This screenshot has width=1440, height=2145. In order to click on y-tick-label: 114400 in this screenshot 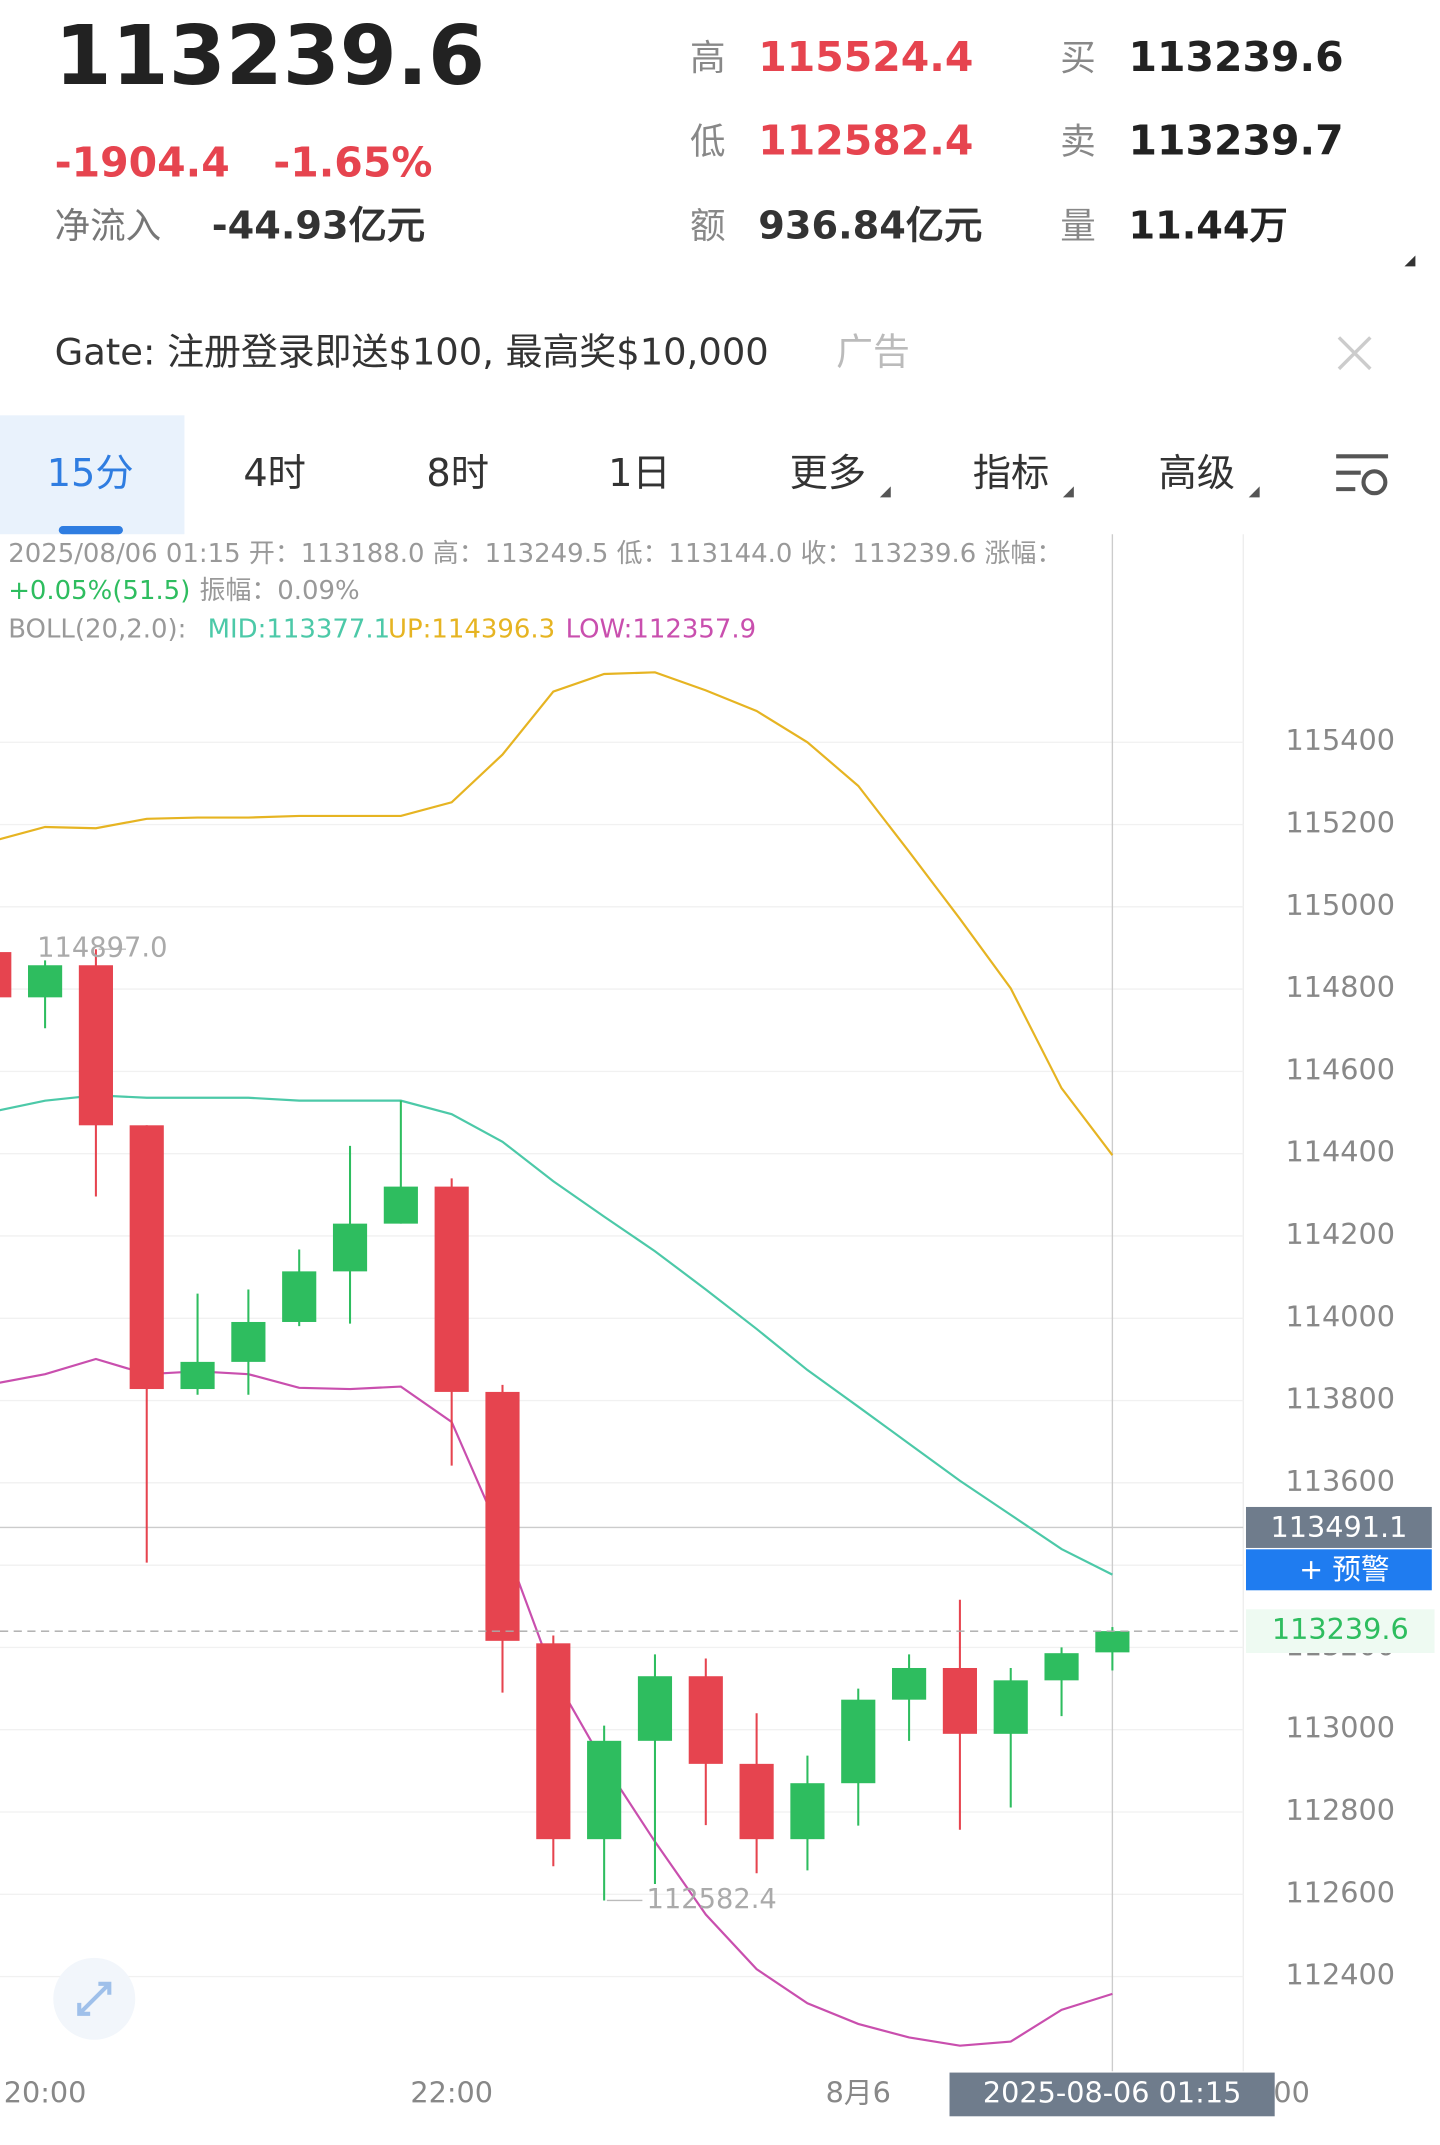, I will do `click(1341, 1152)`.